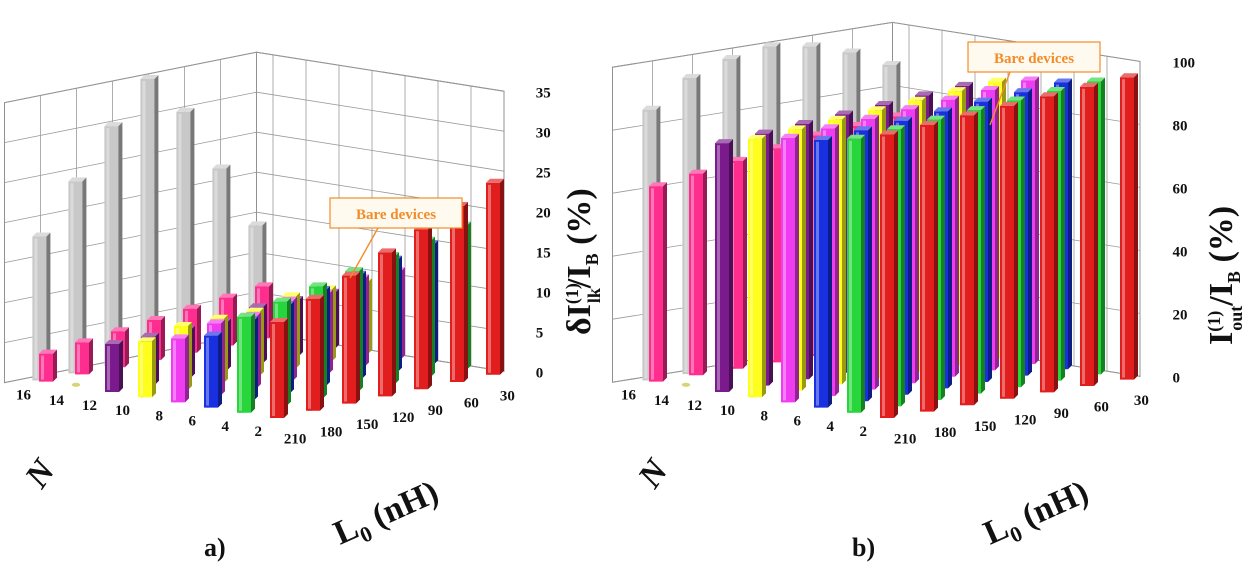 Image resolution: width=1252 pixels, height=564 pixels. Describe the element at coordinates (149, 216) in the screenshot. I see `bar-nbare-l120` at that location.